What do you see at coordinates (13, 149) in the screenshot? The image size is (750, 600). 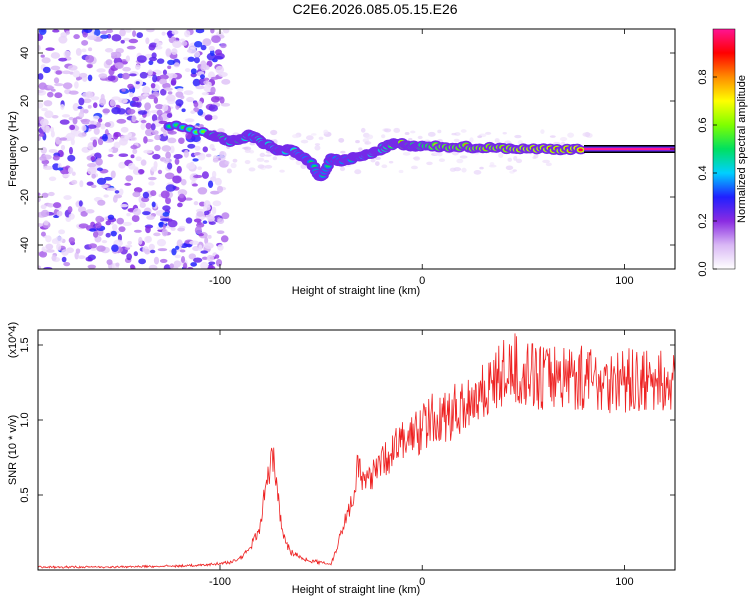 I see `spectrogram-y-axis-label: Frequency (Hz)` at bounding box center [13, 149].